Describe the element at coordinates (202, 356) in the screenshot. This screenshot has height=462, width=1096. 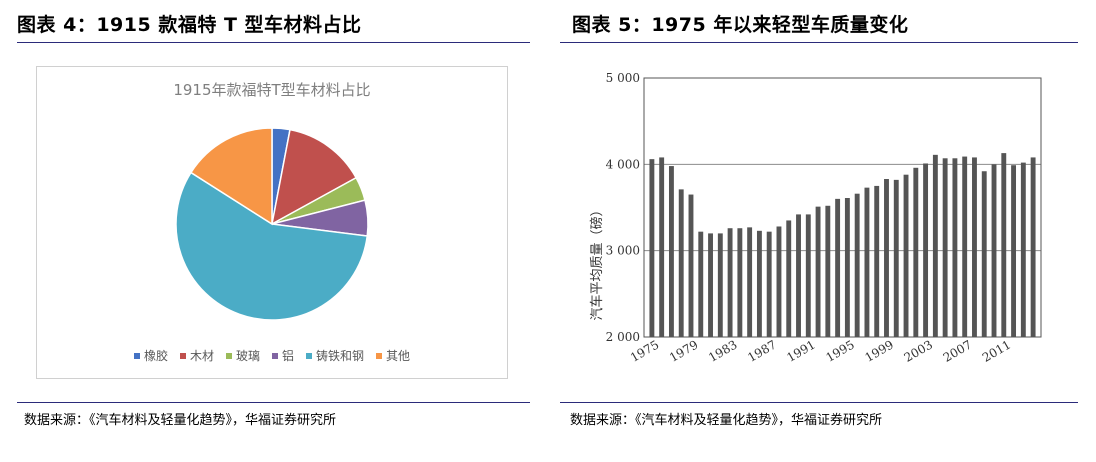
I see `pie-legend-label: 木材` at that location.